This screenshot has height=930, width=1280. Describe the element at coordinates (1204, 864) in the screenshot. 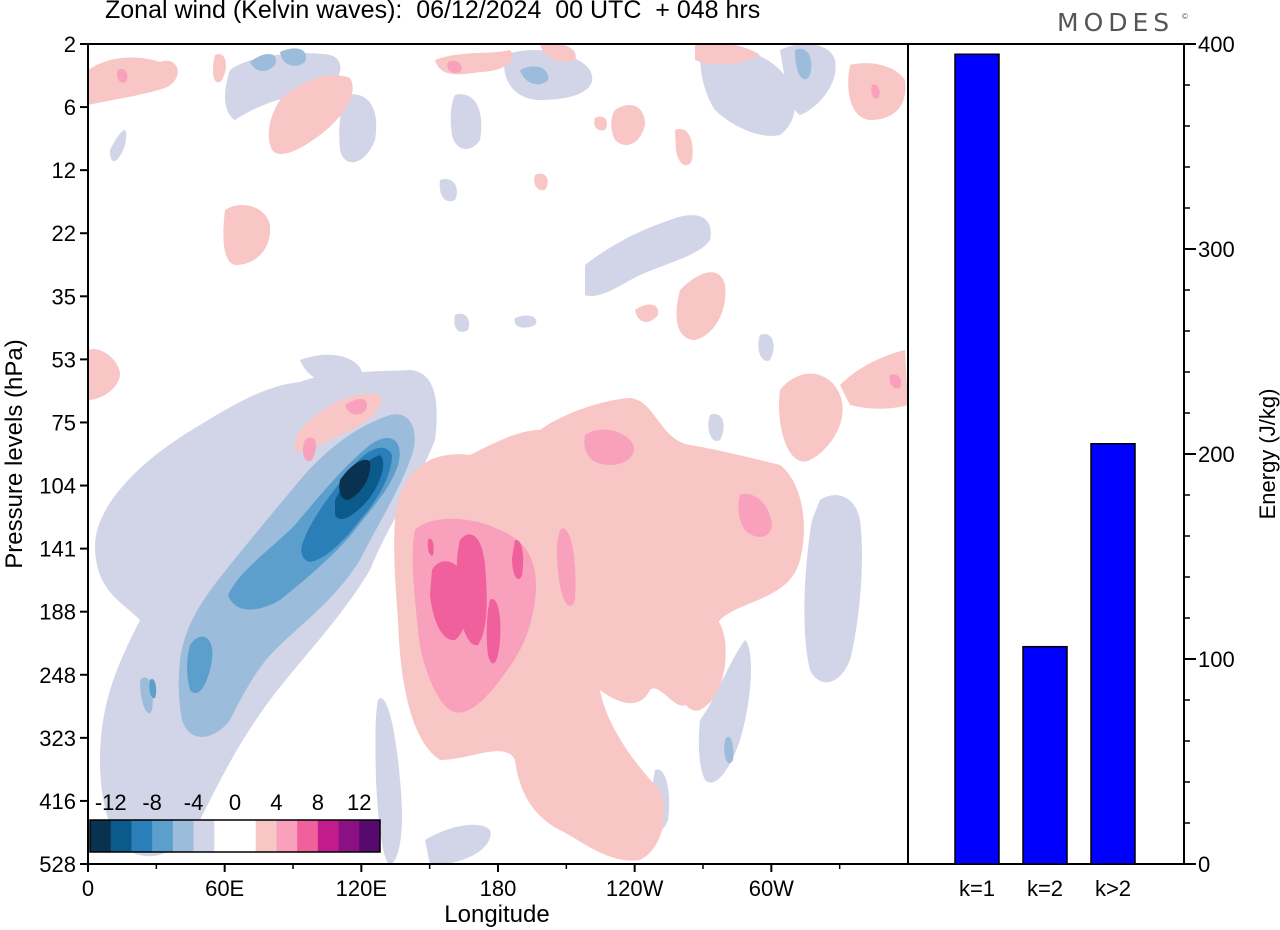

I see `energy-tick-label: 0` at that location.